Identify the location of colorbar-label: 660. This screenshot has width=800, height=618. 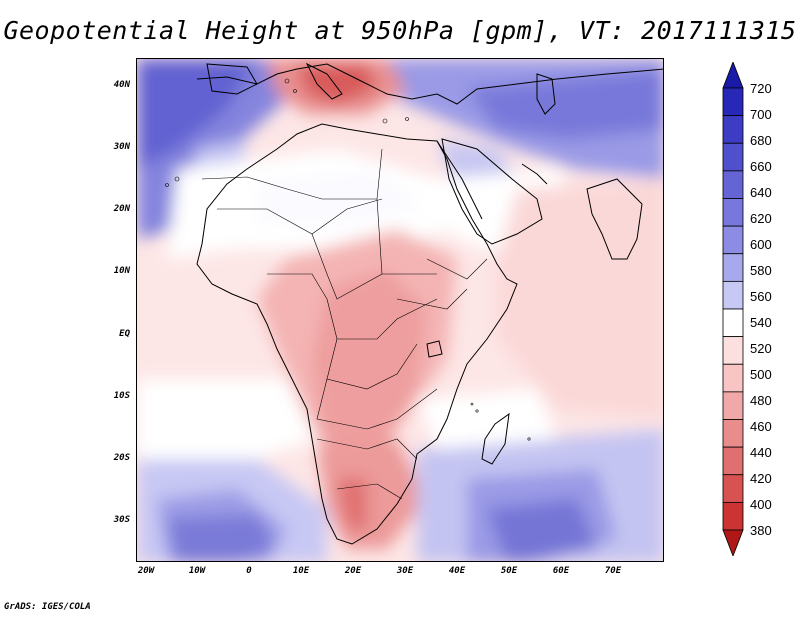
(761, 166).